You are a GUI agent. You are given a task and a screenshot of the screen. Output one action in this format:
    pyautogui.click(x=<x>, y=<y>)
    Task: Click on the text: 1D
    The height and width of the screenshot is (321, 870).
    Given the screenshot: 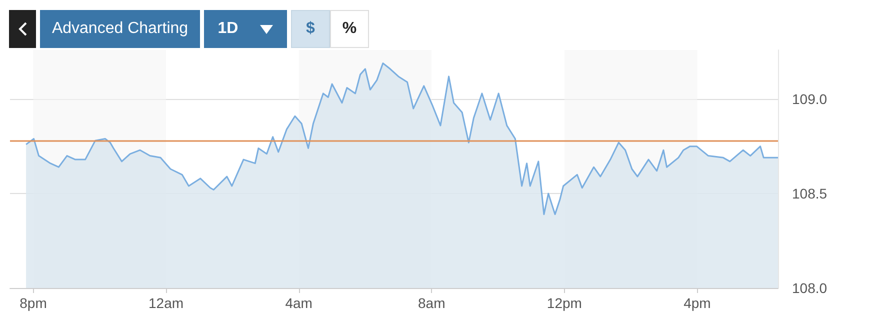 What is the action you would take?
    pyautogui.click(x=228, y=29)
    